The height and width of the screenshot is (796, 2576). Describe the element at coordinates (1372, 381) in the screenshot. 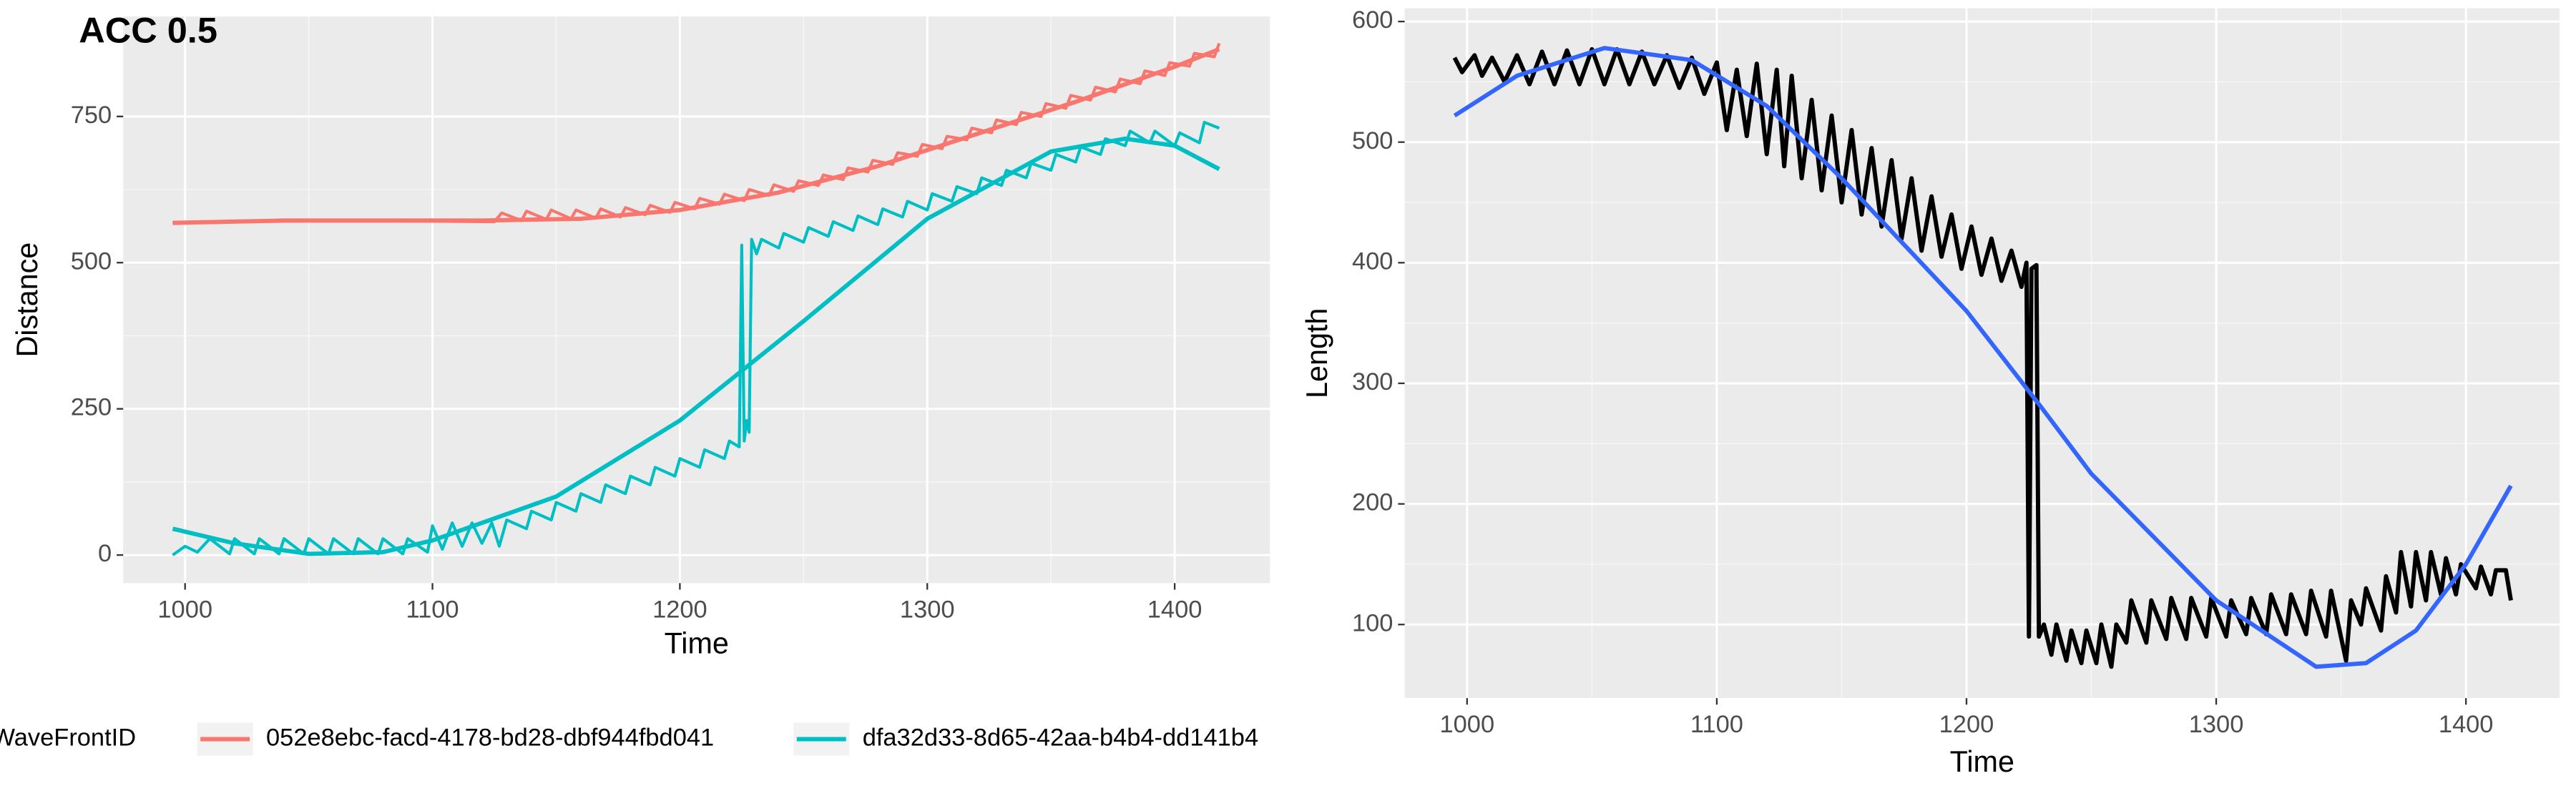

I see `y-tick-label: 300` at that location.